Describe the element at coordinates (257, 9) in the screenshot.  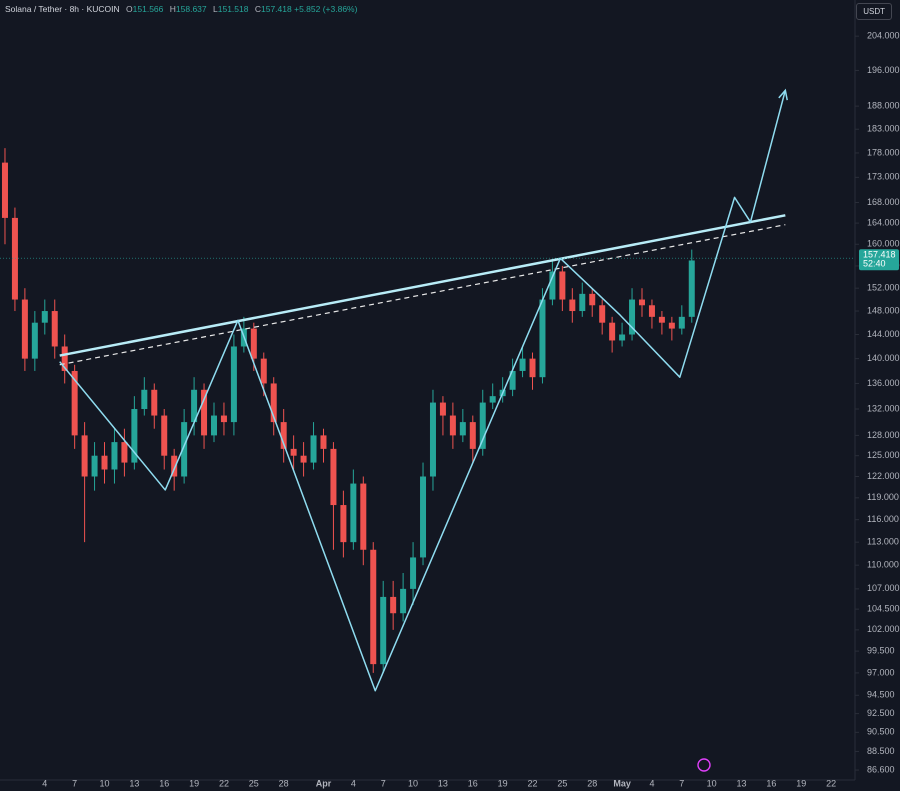
I see `ohlc-key: C` at that location.